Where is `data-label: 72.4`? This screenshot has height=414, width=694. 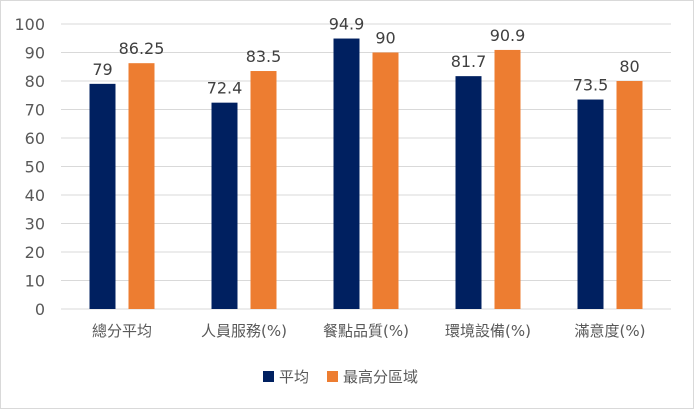 data-label: 72.4 is located at coordinates (225, 88).